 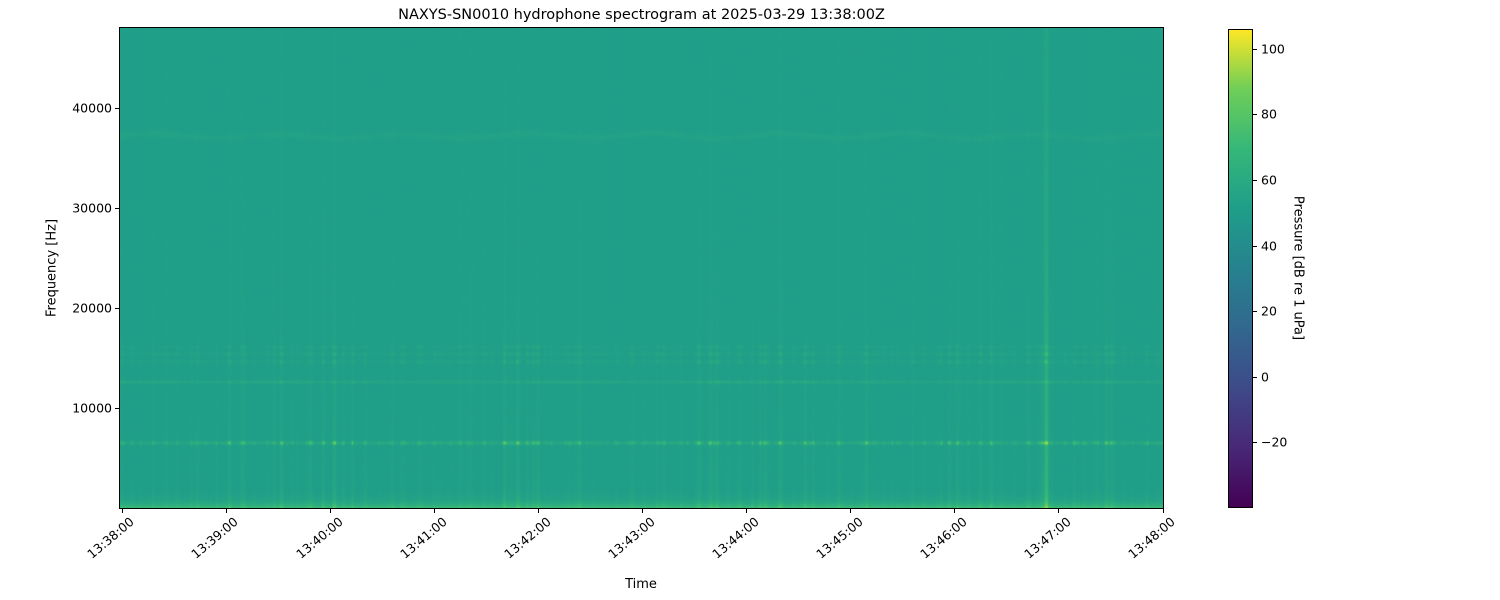 I want to click on x-tick-label: 13:42:00, so click(x=527, y=538).